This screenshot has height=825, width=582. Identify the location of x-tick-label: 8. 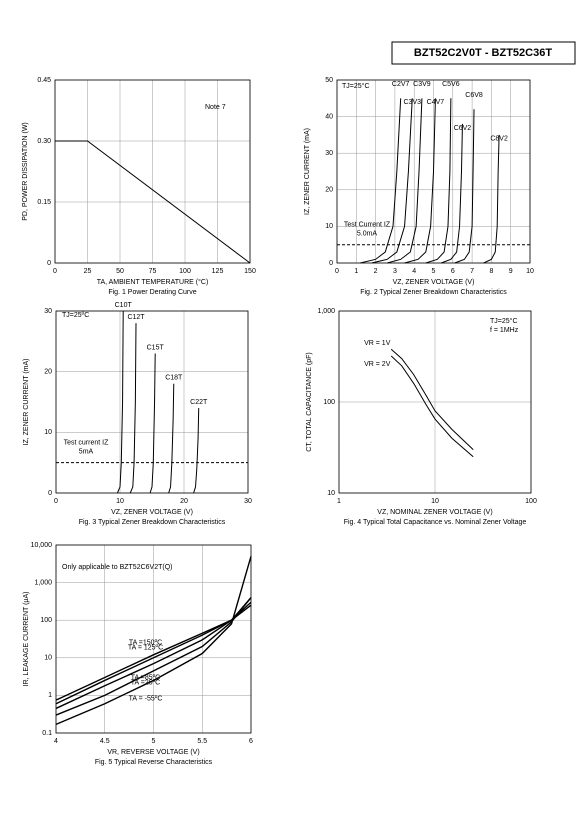
(491, 271).